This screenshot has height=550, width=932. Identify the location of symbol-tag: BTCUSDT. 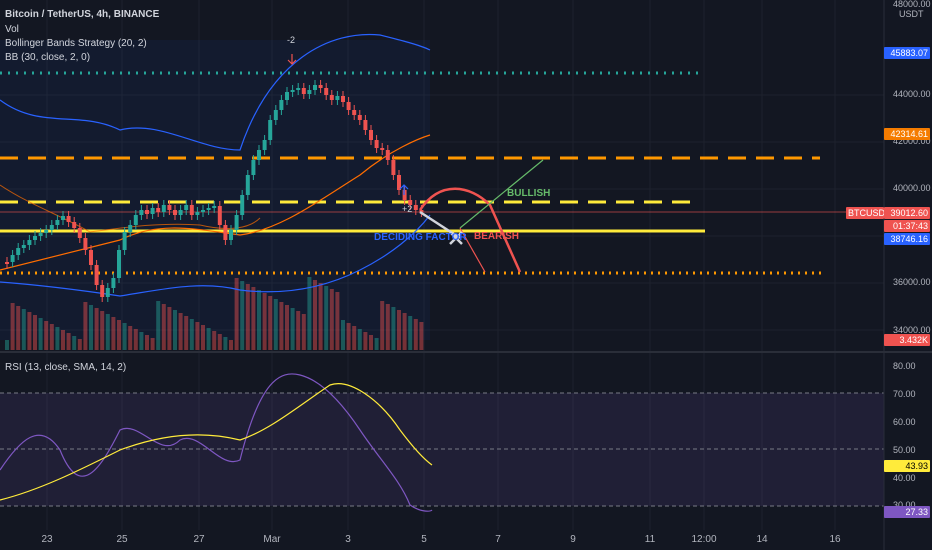
(868, 213).